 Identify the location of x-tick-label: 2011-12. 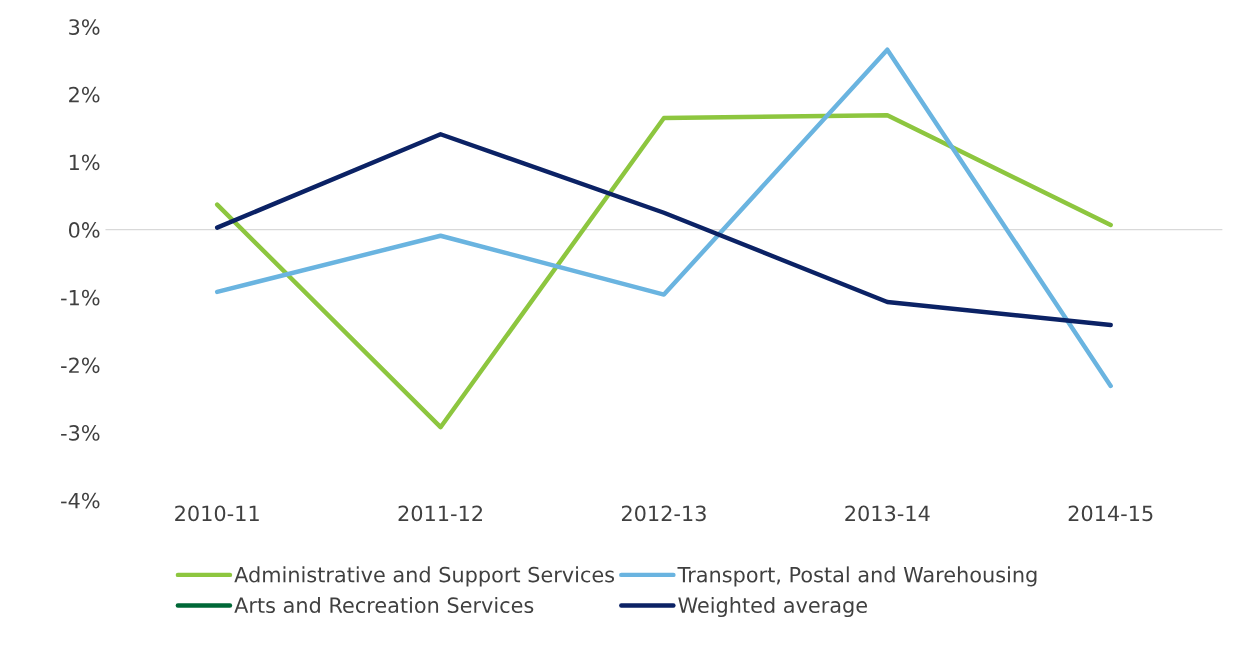
(440, 513).